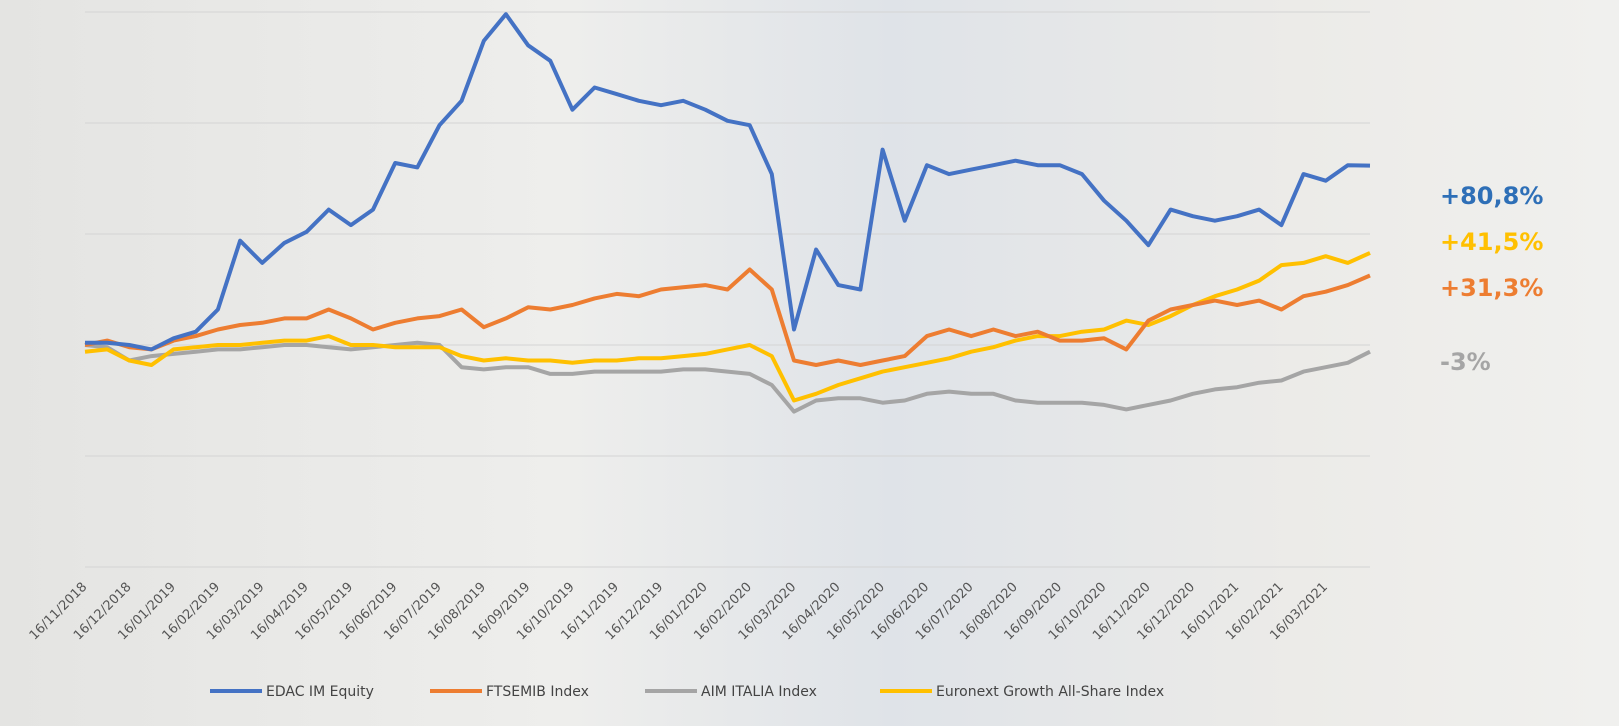 This screenshot has height=726, width=1619. What do you see at coordinates (1050, 692) in the screenshot?
I see `legend-label: Euronext Growth All-Share Index` at bounding box center [1050, 692].